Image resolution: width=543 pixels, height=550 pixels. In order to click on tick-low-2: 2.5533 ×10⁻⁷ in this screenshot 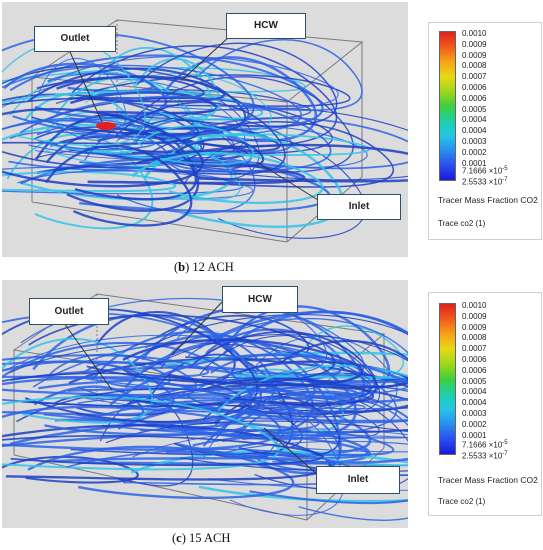, I will do `click(485, 181)`.